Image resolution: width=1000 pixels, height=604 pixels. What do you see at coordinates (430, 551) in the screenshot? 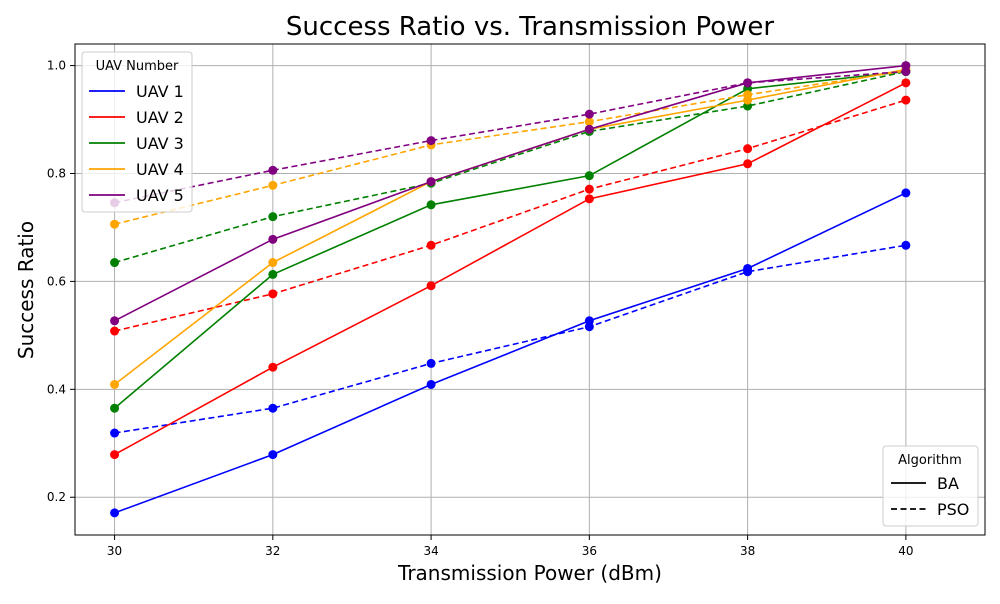
I see `x-tick-label: 34` at bounding box center [430, 551].